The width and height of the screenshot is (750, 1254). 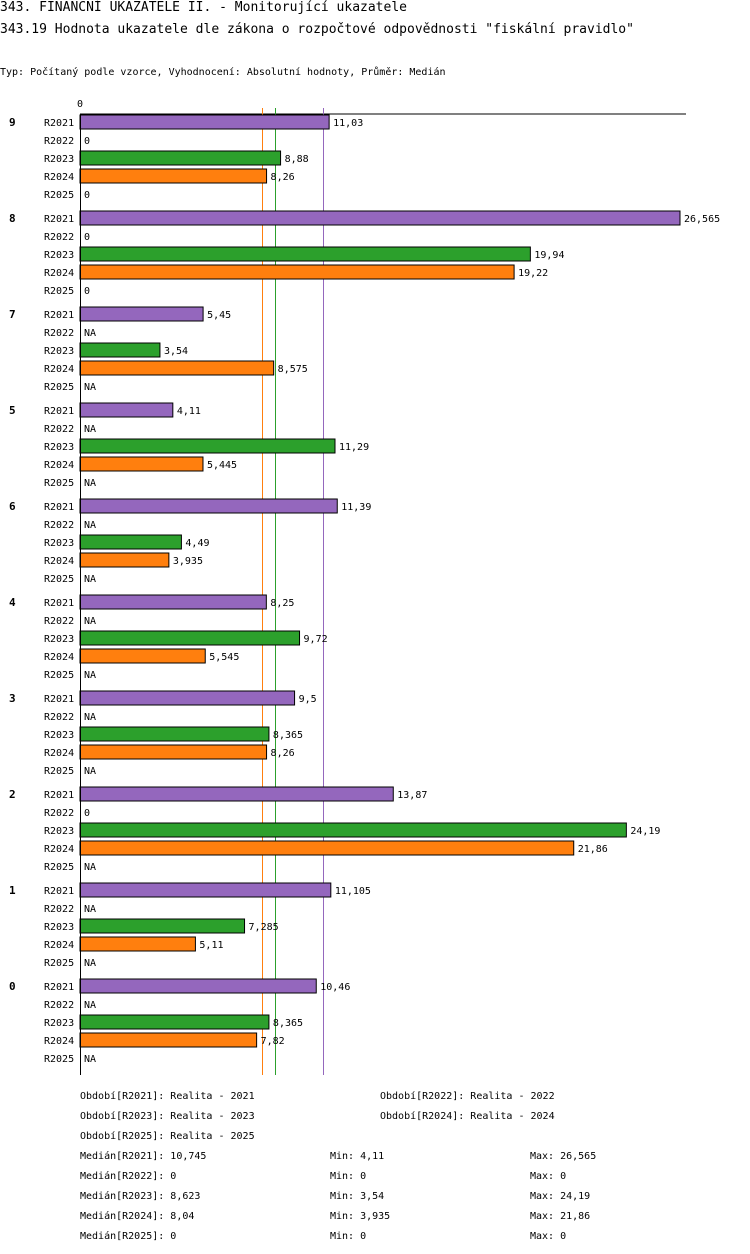 What do you see at coordinates (197, 543) in the screenshot?
I see `data-label: 4,49` at bounding box center [197, 543].